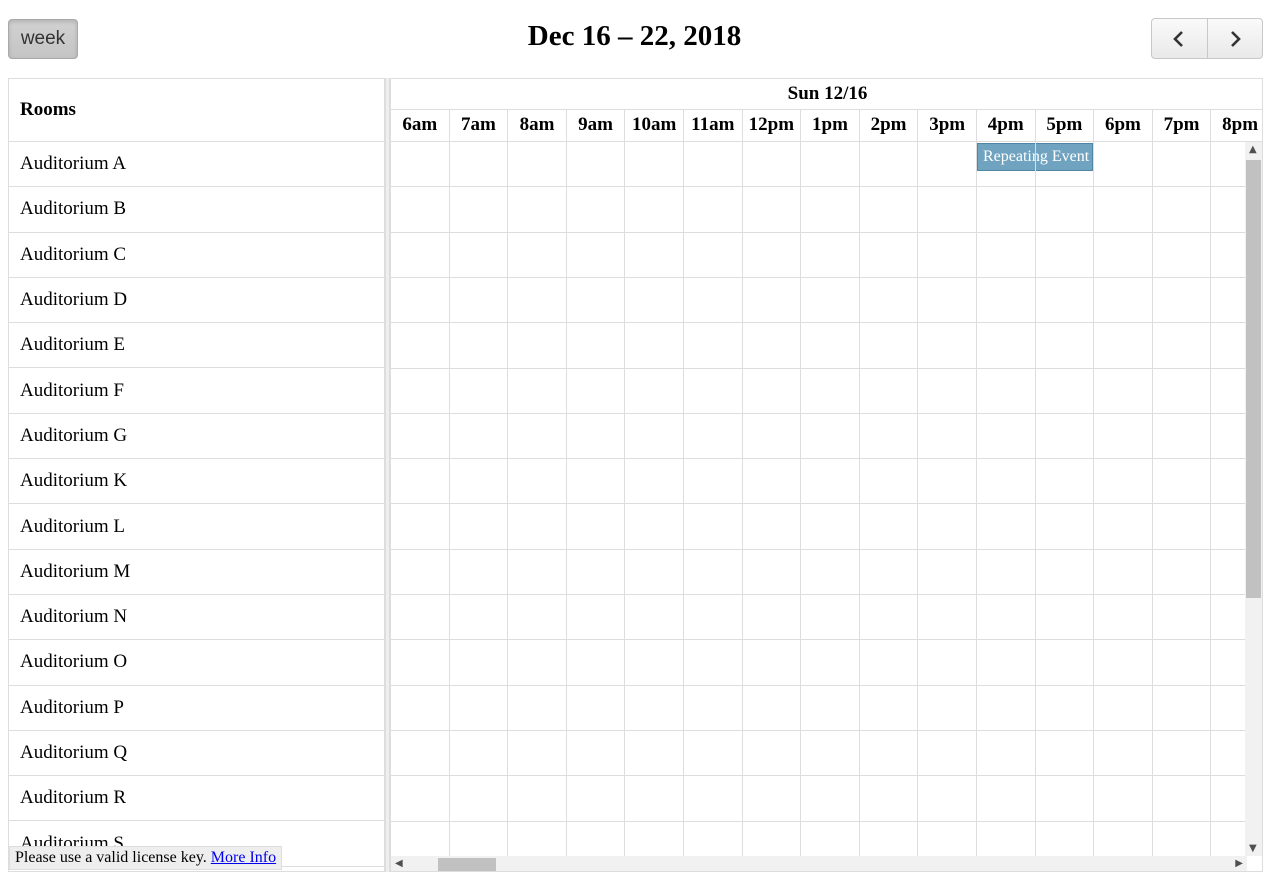  I want to click on room-row: Auditorium G, so click(196, 437).